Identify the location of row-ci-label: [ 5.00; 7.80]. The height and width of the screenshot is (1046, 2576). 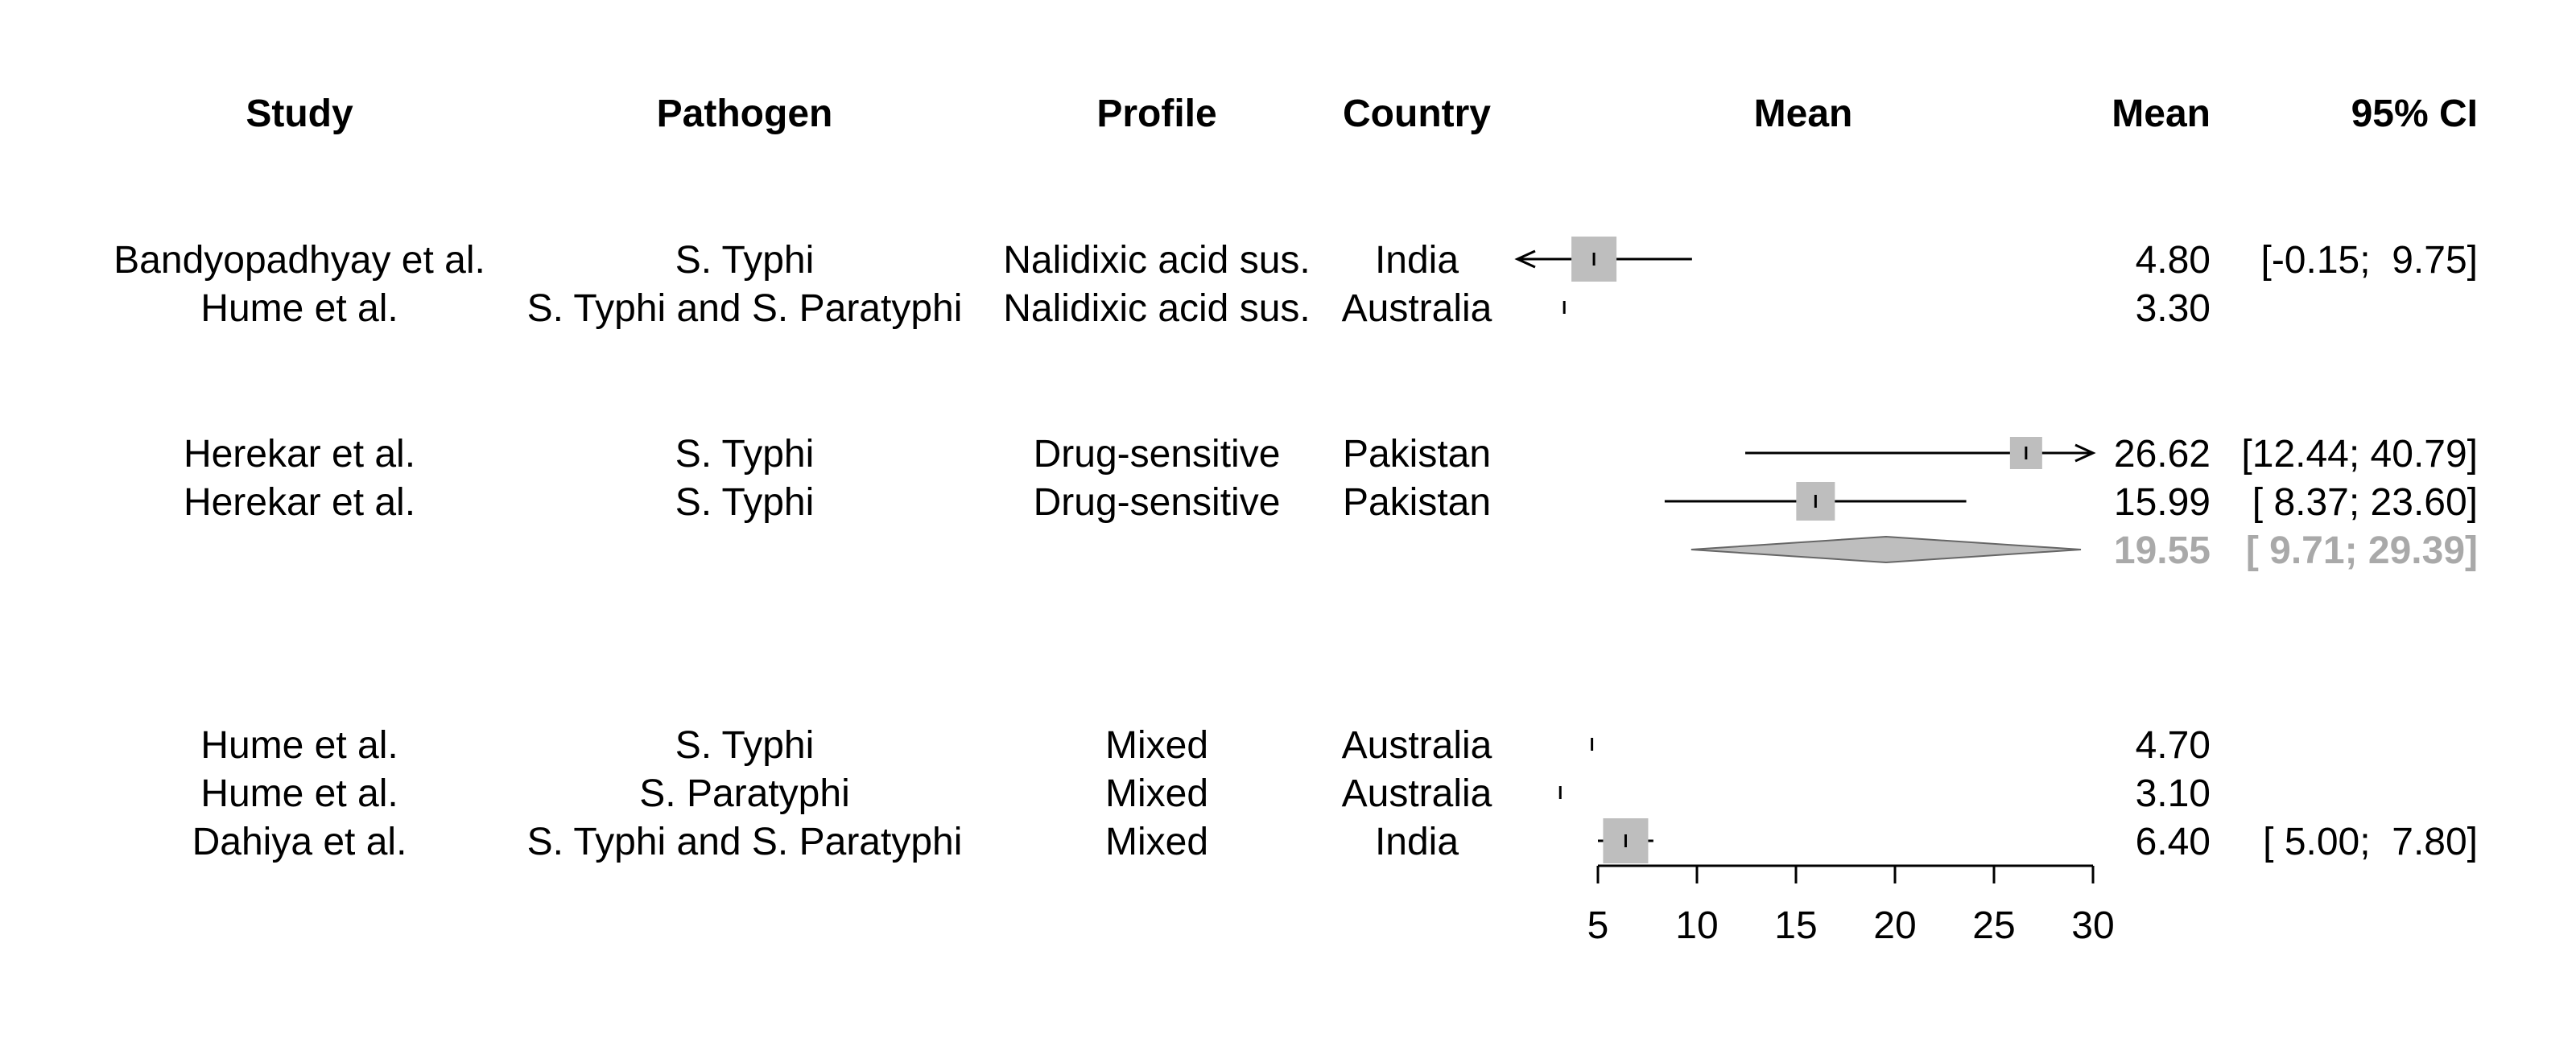
(2370, 842).